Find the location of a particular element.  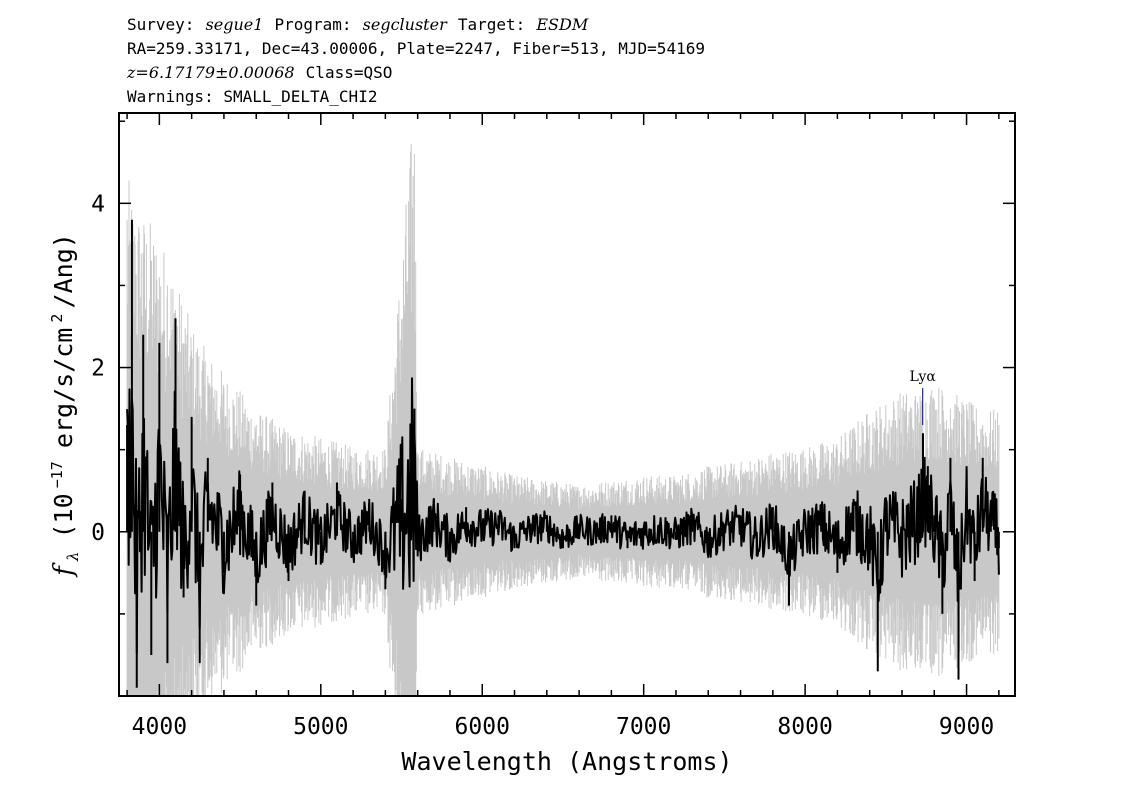

y-axis-title-text: f λ (10 −17 erg/s/cm 2 /Ang) is located at coordinates (64, 405).